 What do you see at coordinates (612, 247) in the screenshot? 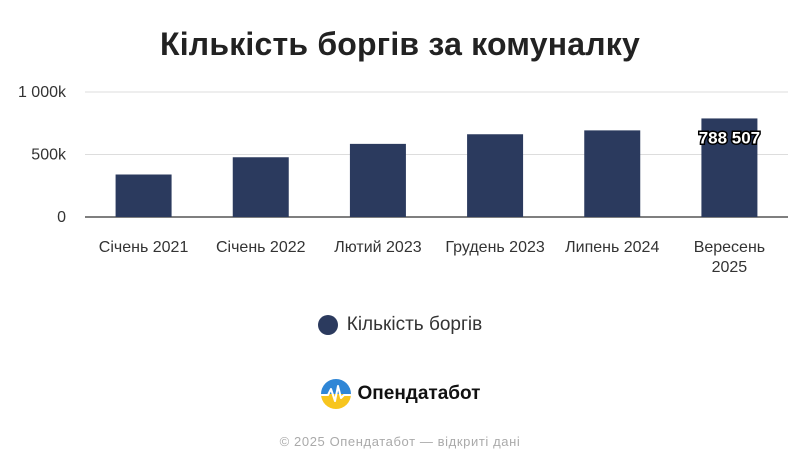
I see `x-tick-label: Липень 2024` at bounding box center [612, 247].